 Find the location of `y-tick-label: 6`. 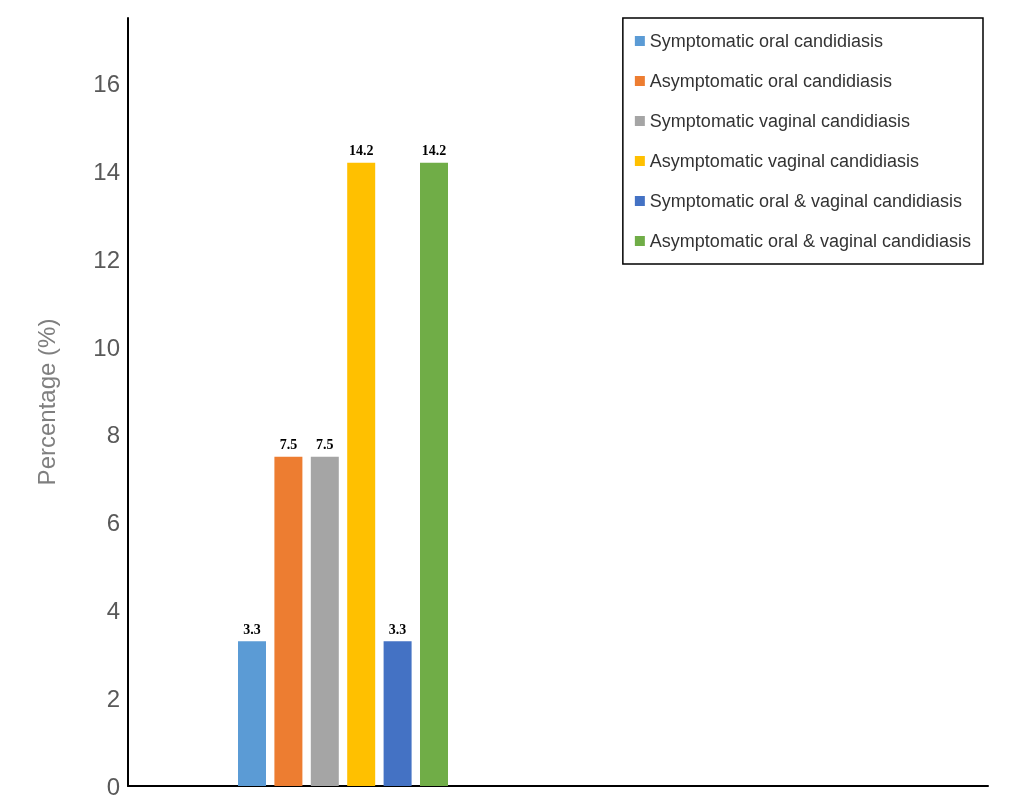

y-tick-label: 6 is located at coordinates (113, 523).